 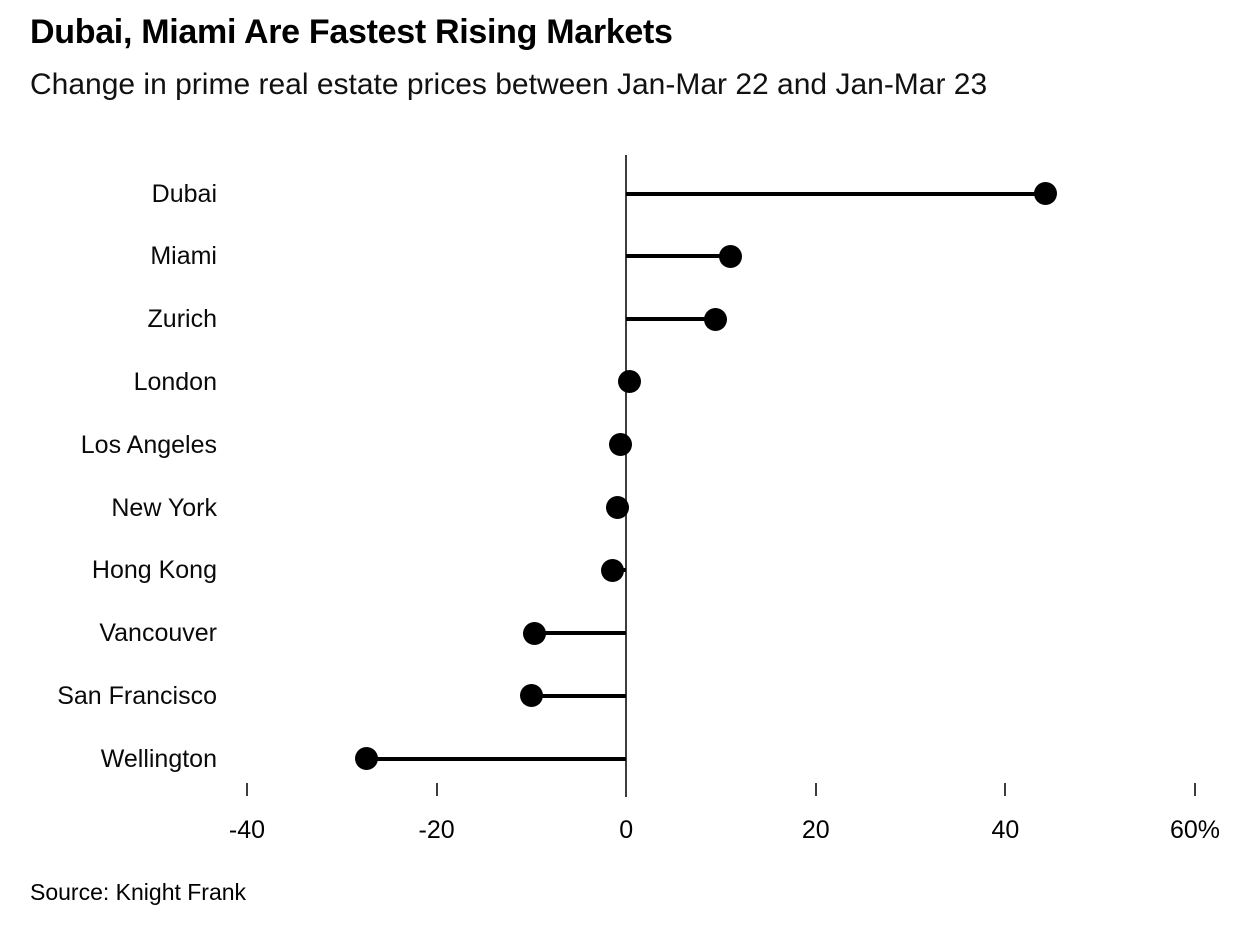 I want to click on category-label: San Francisco, so click(x=137, y=695).